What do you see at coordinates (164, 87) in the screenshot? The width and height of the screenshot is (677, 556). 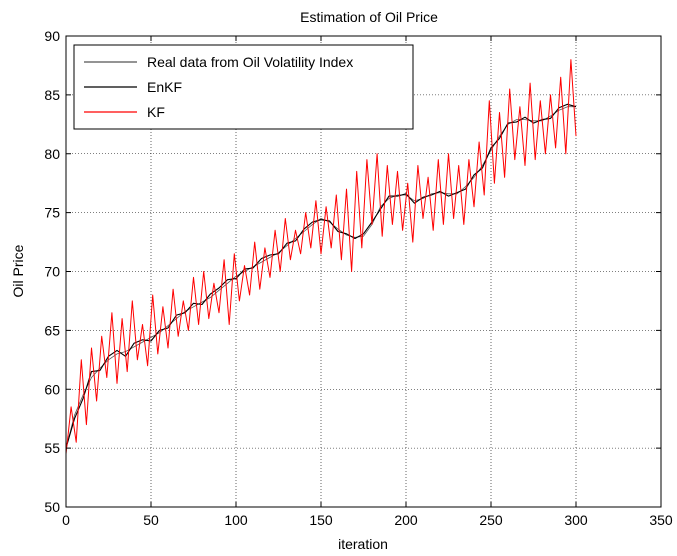 I see `legend-label-enkf: EnKF` at bounding box center [164, 87].